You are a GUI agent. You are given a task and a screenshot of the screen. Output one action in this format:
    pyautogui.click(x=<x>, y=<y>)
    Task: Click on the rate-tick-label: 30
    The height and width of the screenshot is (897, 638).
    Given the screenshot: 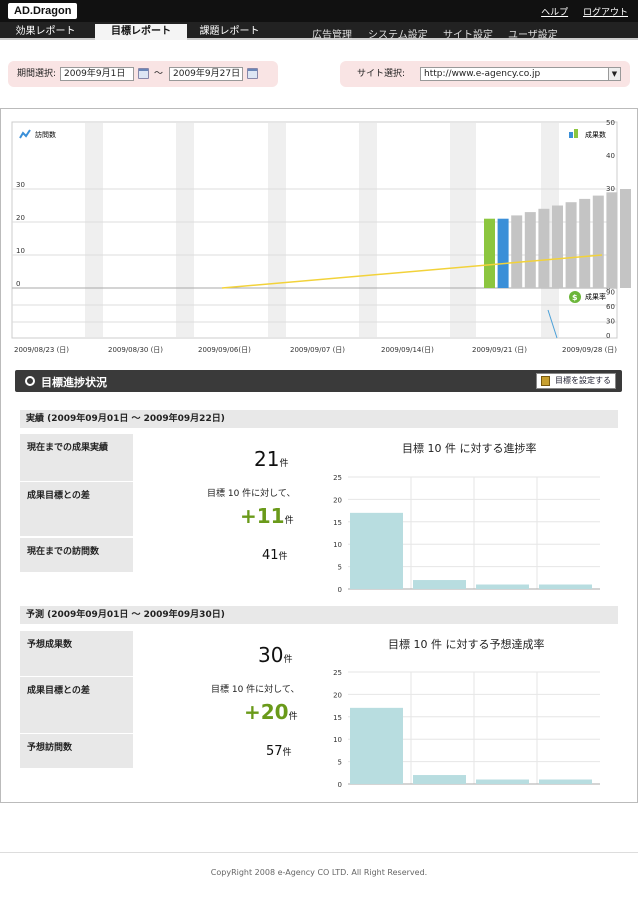 What is the action you would take?
    pyautogui.click(x=610, y=322)
    